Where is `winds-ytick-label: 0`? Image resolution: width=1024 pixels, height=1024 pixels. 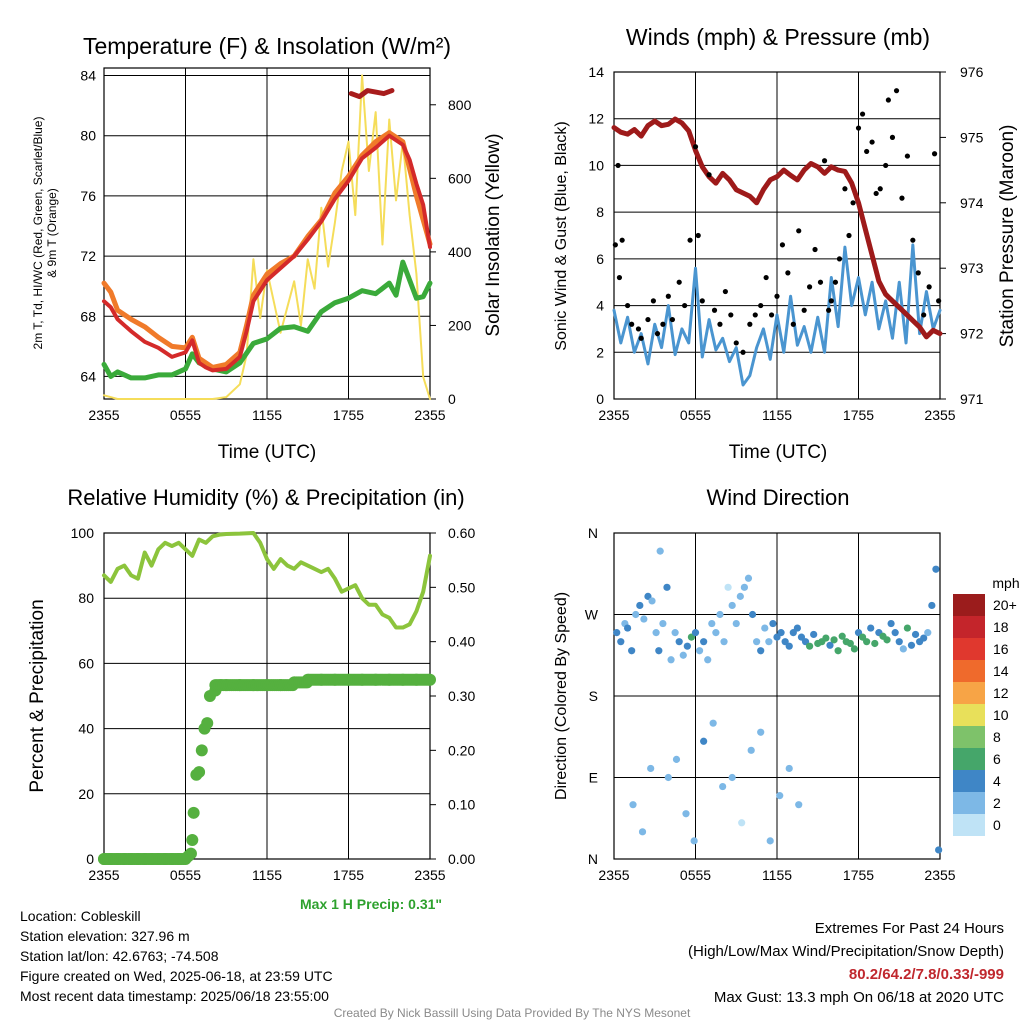
winds-ytick-label: 0 is located at coordinates (600, 399).